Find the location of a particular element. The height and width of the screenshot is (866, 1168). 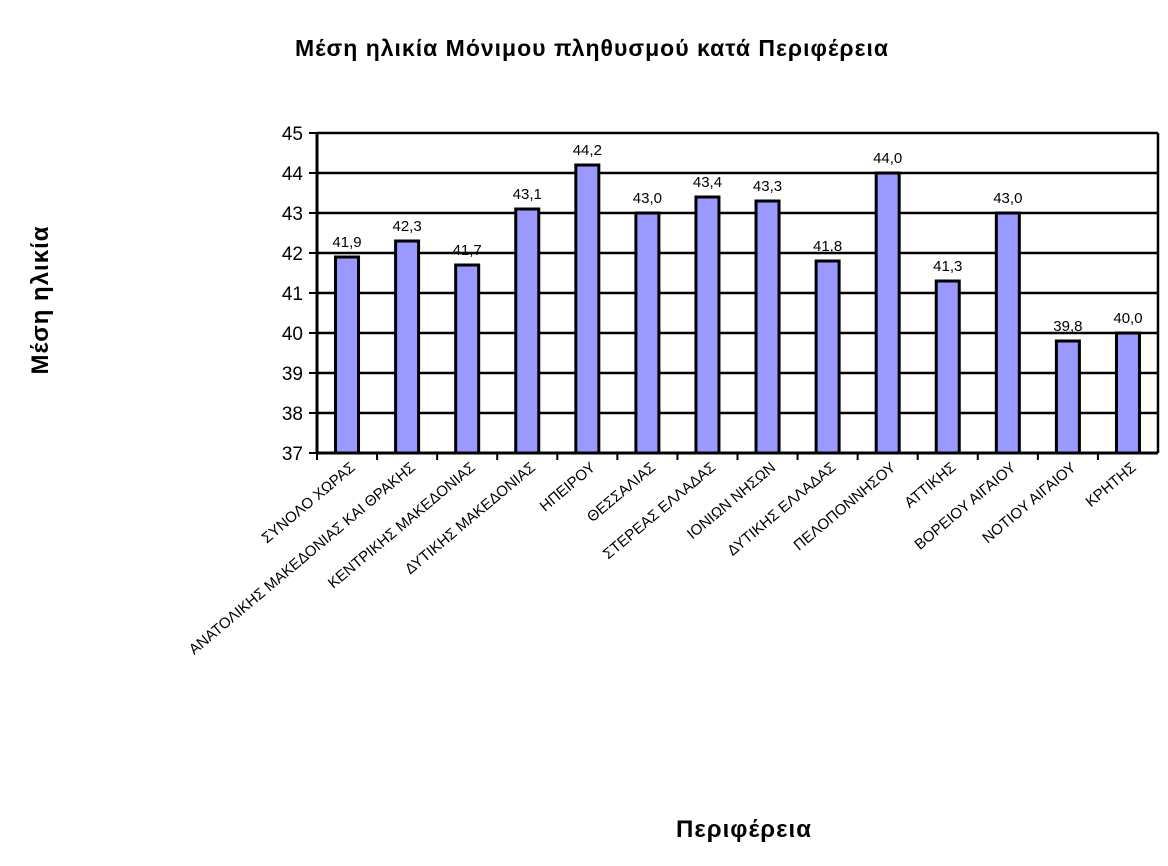

x-tick-label: ΑΤΤΙΚΗΣ is located at coordinates (930, 485).